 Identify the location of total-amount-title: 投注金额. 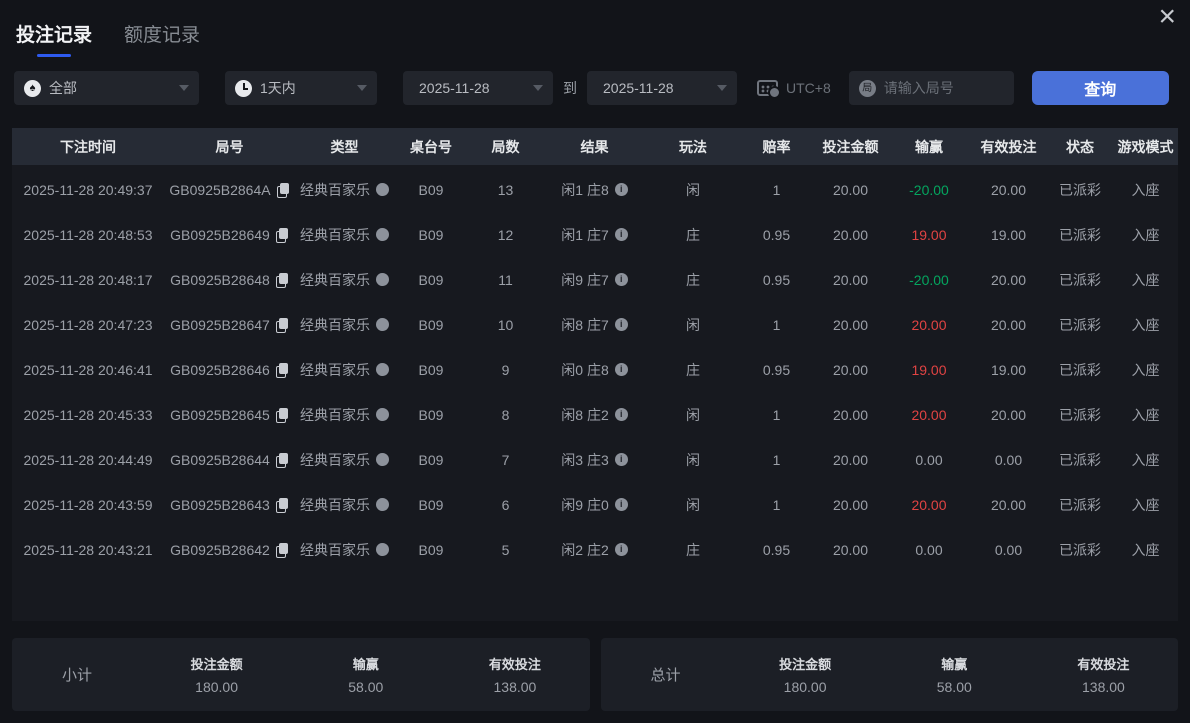
(805, 664).